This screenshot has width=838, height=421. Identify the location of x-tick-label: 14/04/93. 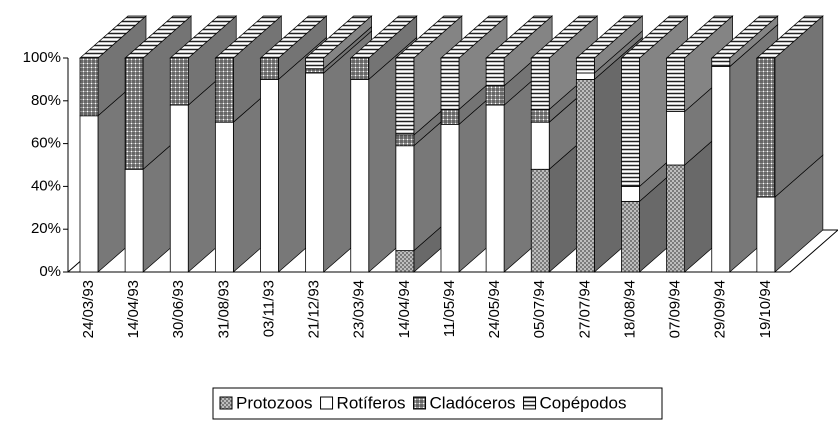
(133, 309).